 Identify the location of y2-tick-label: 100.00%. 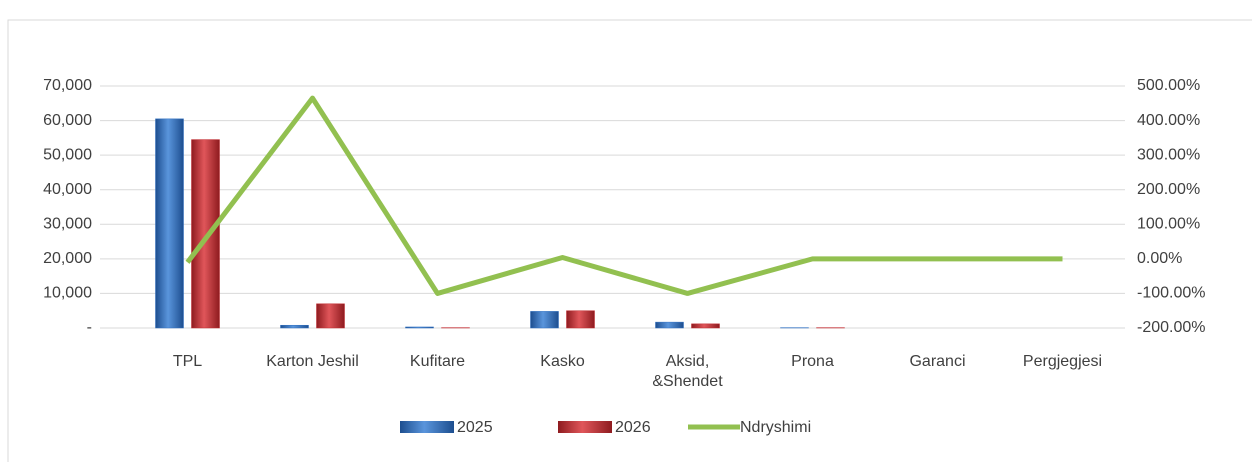
(1168, 224).